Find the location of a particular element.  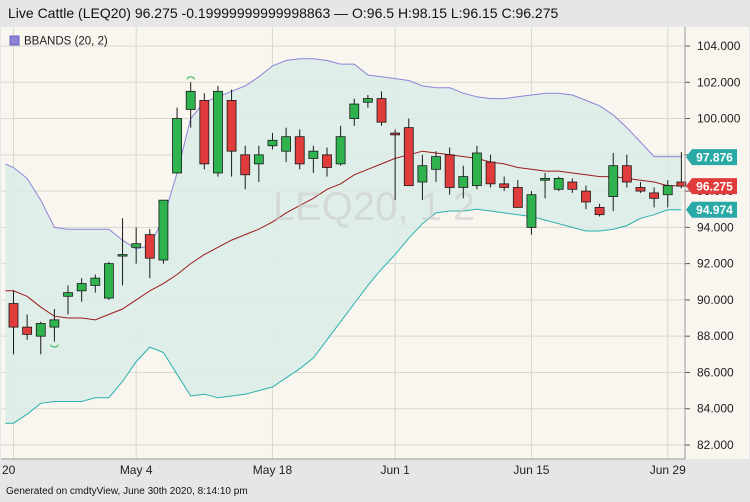

x-axis: 20 May 4 May 18 Jun 1 Jun 15 Jun 29 is located at coordinates (343, 467).